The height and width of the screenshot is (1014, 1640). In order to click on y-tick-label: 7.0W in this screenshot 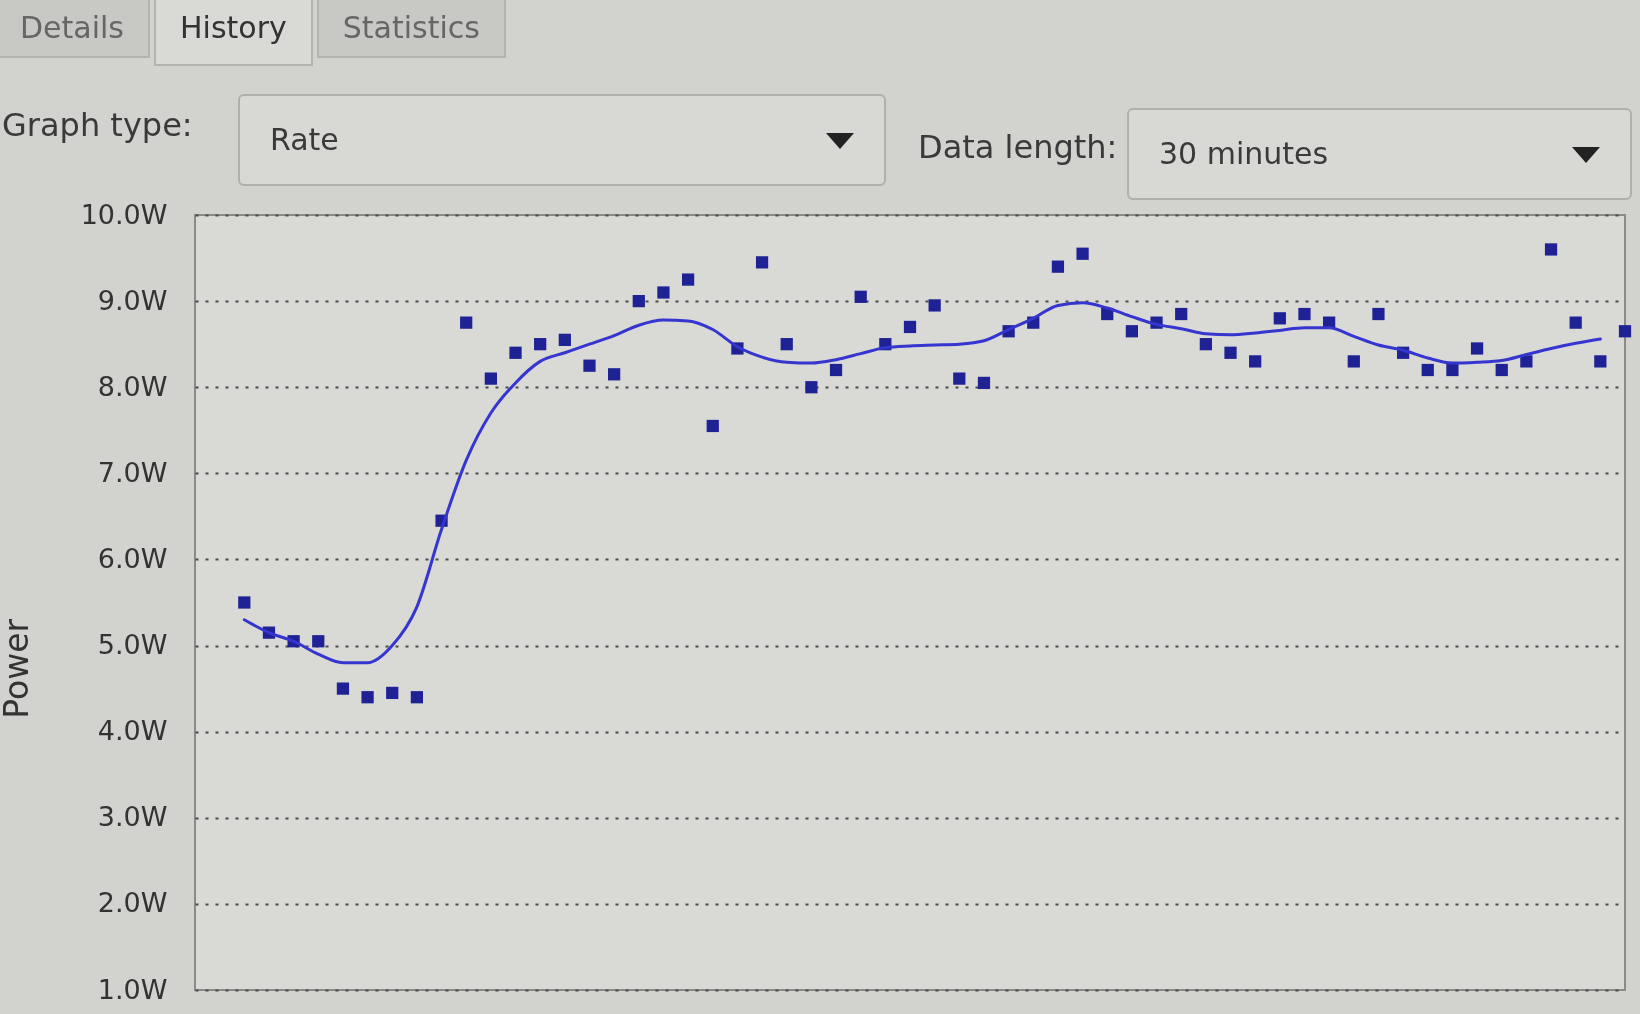, I will do `click(132, 472)`.